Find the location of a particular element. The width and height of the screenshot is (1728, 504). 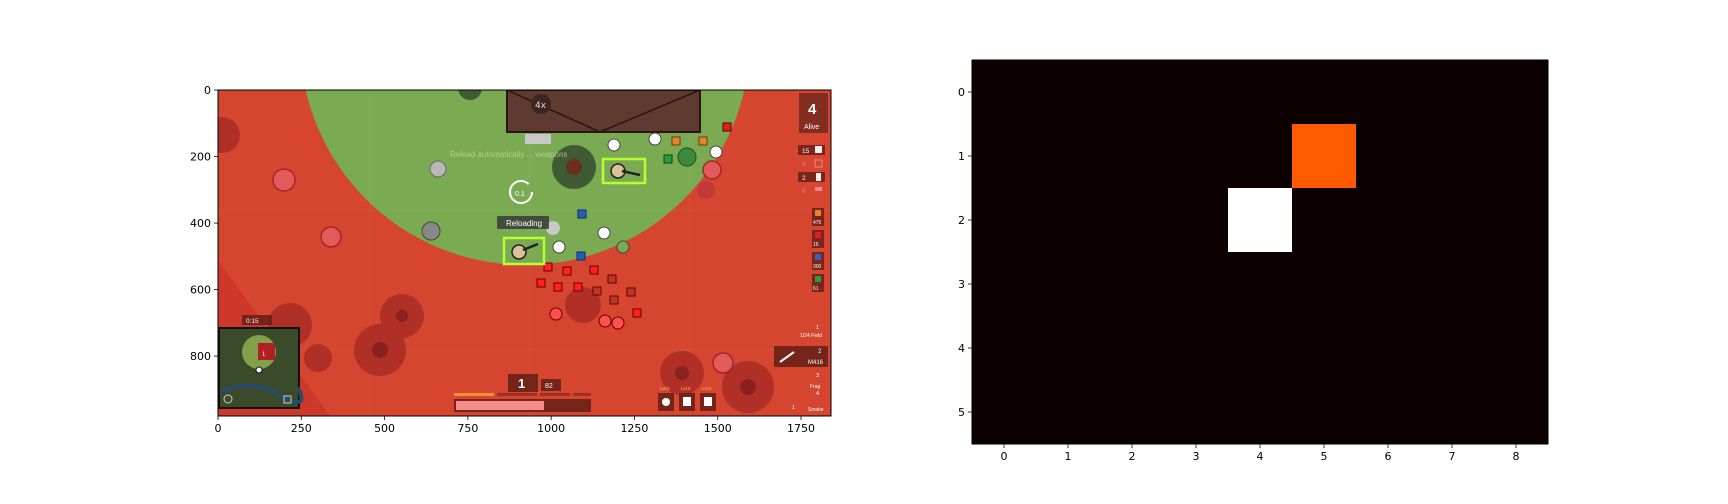

reloading-status: Reloading is located at coordinates (523, 222).